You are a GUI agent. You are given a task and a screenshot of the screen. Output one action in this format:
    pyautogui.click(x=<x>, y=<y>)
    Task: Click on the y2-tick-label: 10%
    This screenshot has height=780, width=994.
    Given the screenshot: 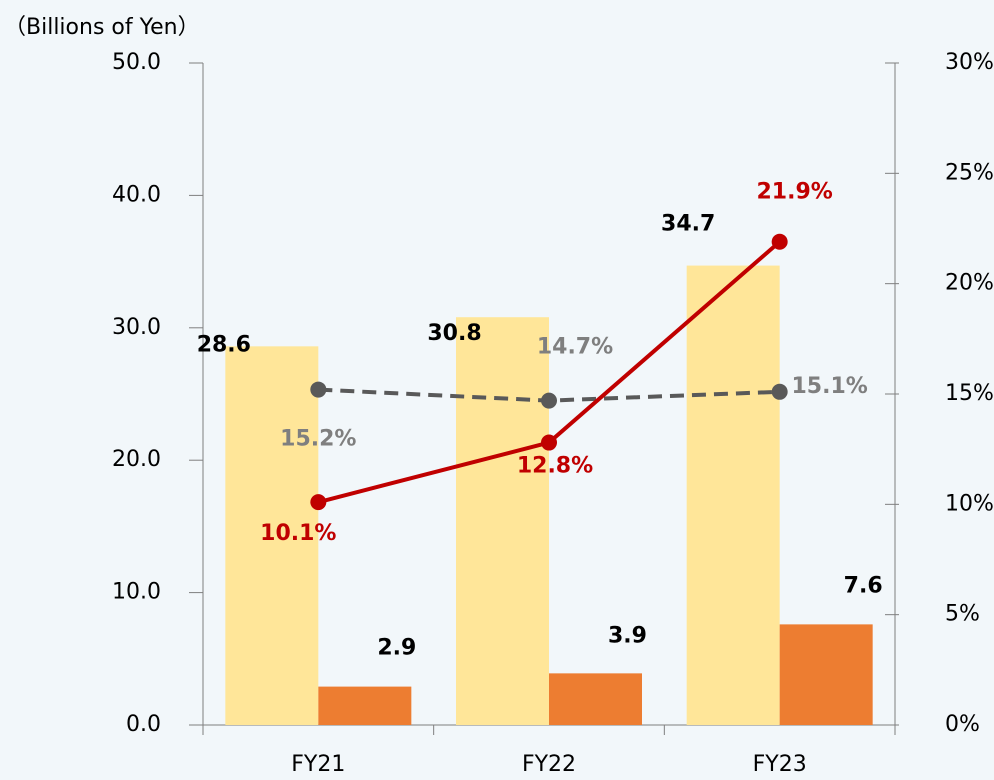 What is the action you would take?
    pyautogui.click(x=969, y=503)
    